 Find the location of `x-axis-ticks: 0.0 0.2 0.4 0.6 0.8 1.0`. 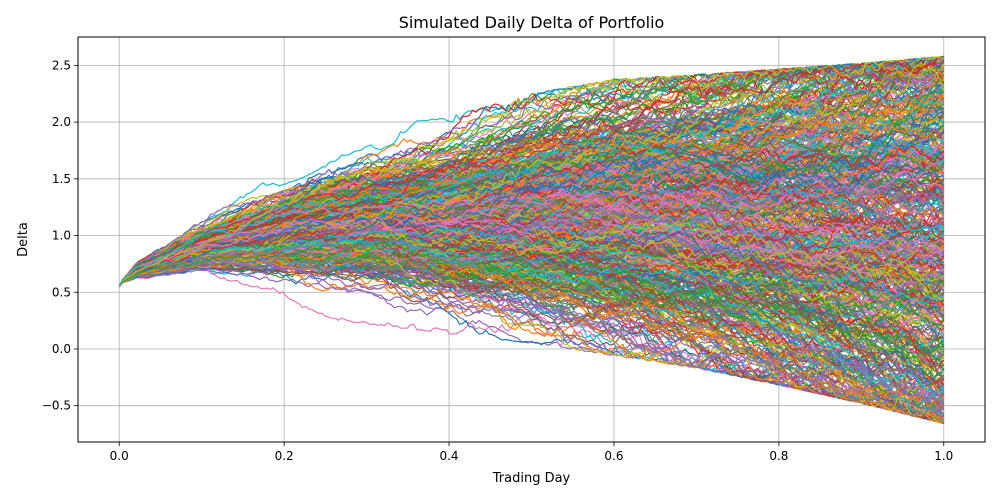

x-axis-ticks: 0.0 0.2 0.4 0.6 0.8 1.0 is located at coordinates (531, 452).